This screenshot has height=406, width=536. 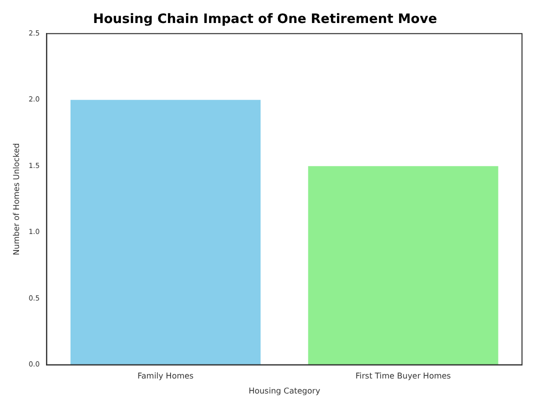 What do you see at coordinates (166, 376) in the screenshot?
I see `x-tick-label: Family Homes` at bounding box center [166, 376].